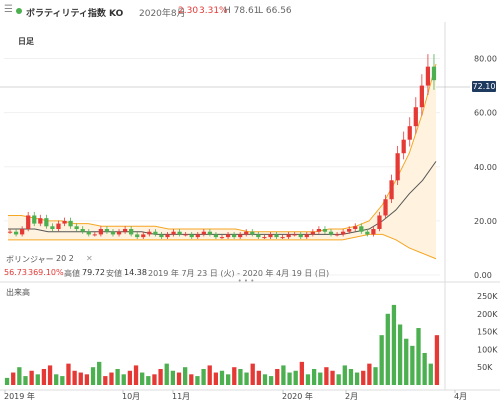  What do you see at coordinates (30, 259) in the screenshot?
I see `indicator-name: ボリンジャー` at bounding box center [30, 259].